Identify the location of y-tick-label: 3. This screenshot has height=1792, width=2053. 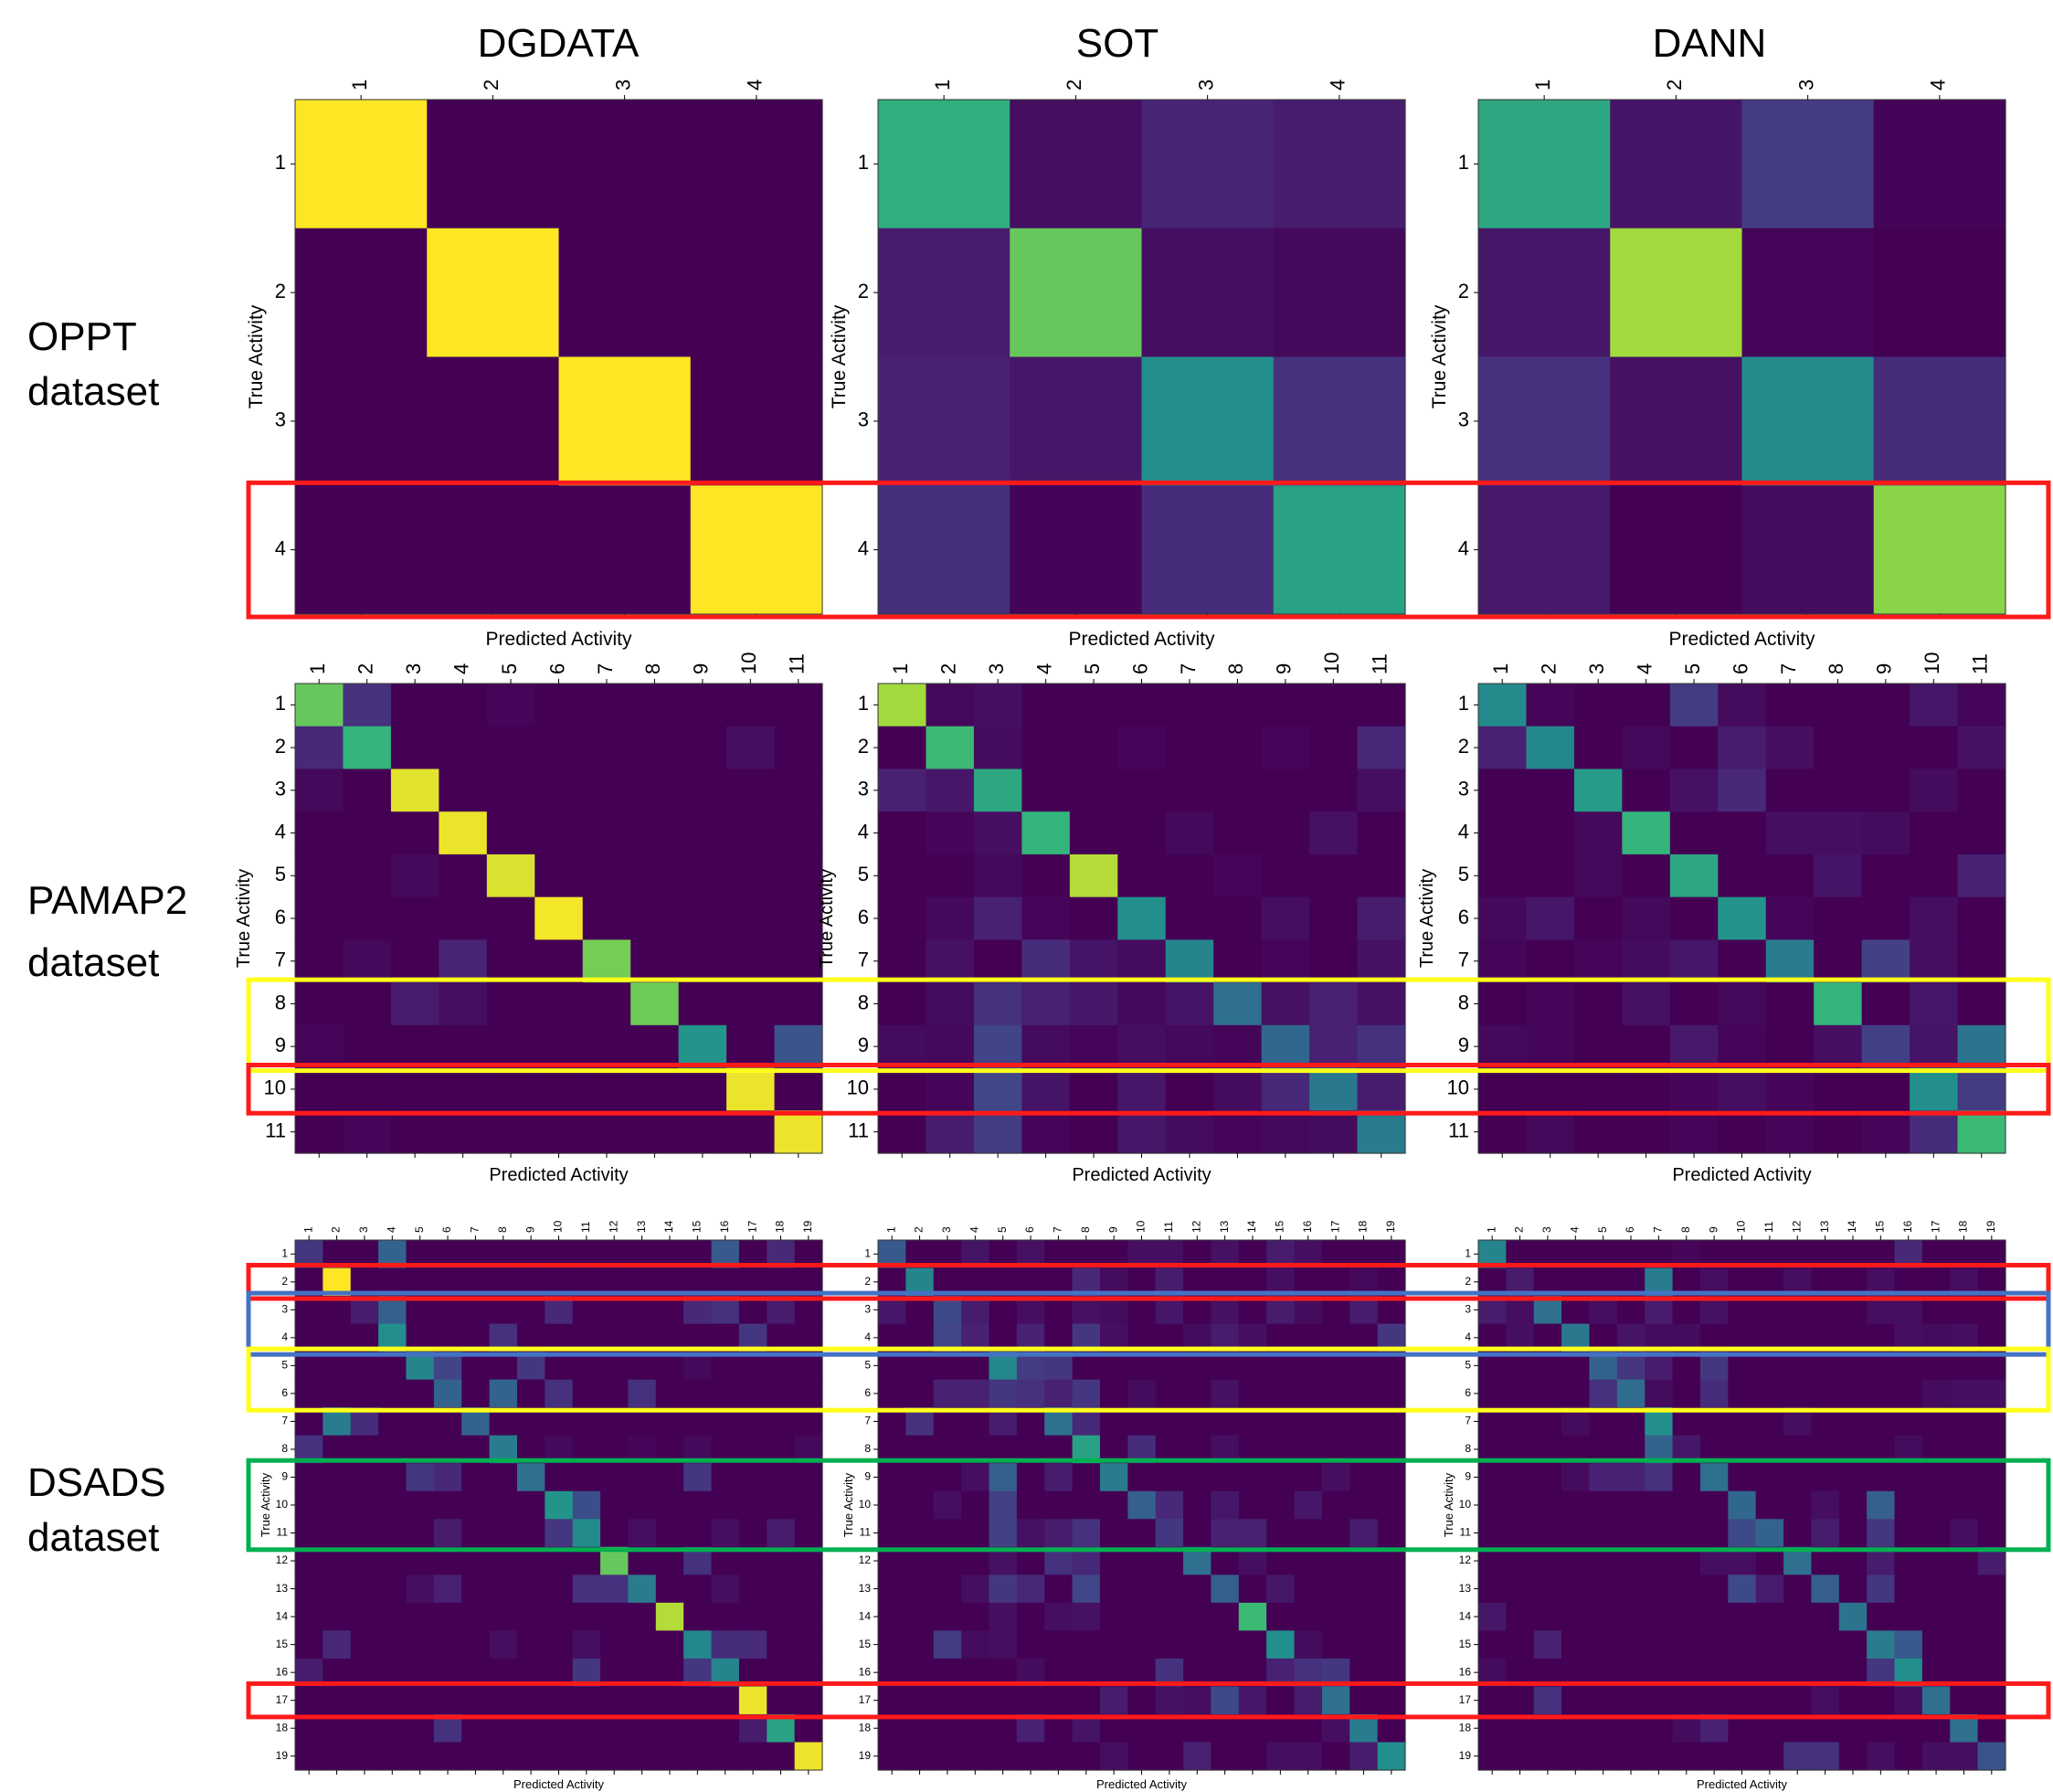
(1463, 419).